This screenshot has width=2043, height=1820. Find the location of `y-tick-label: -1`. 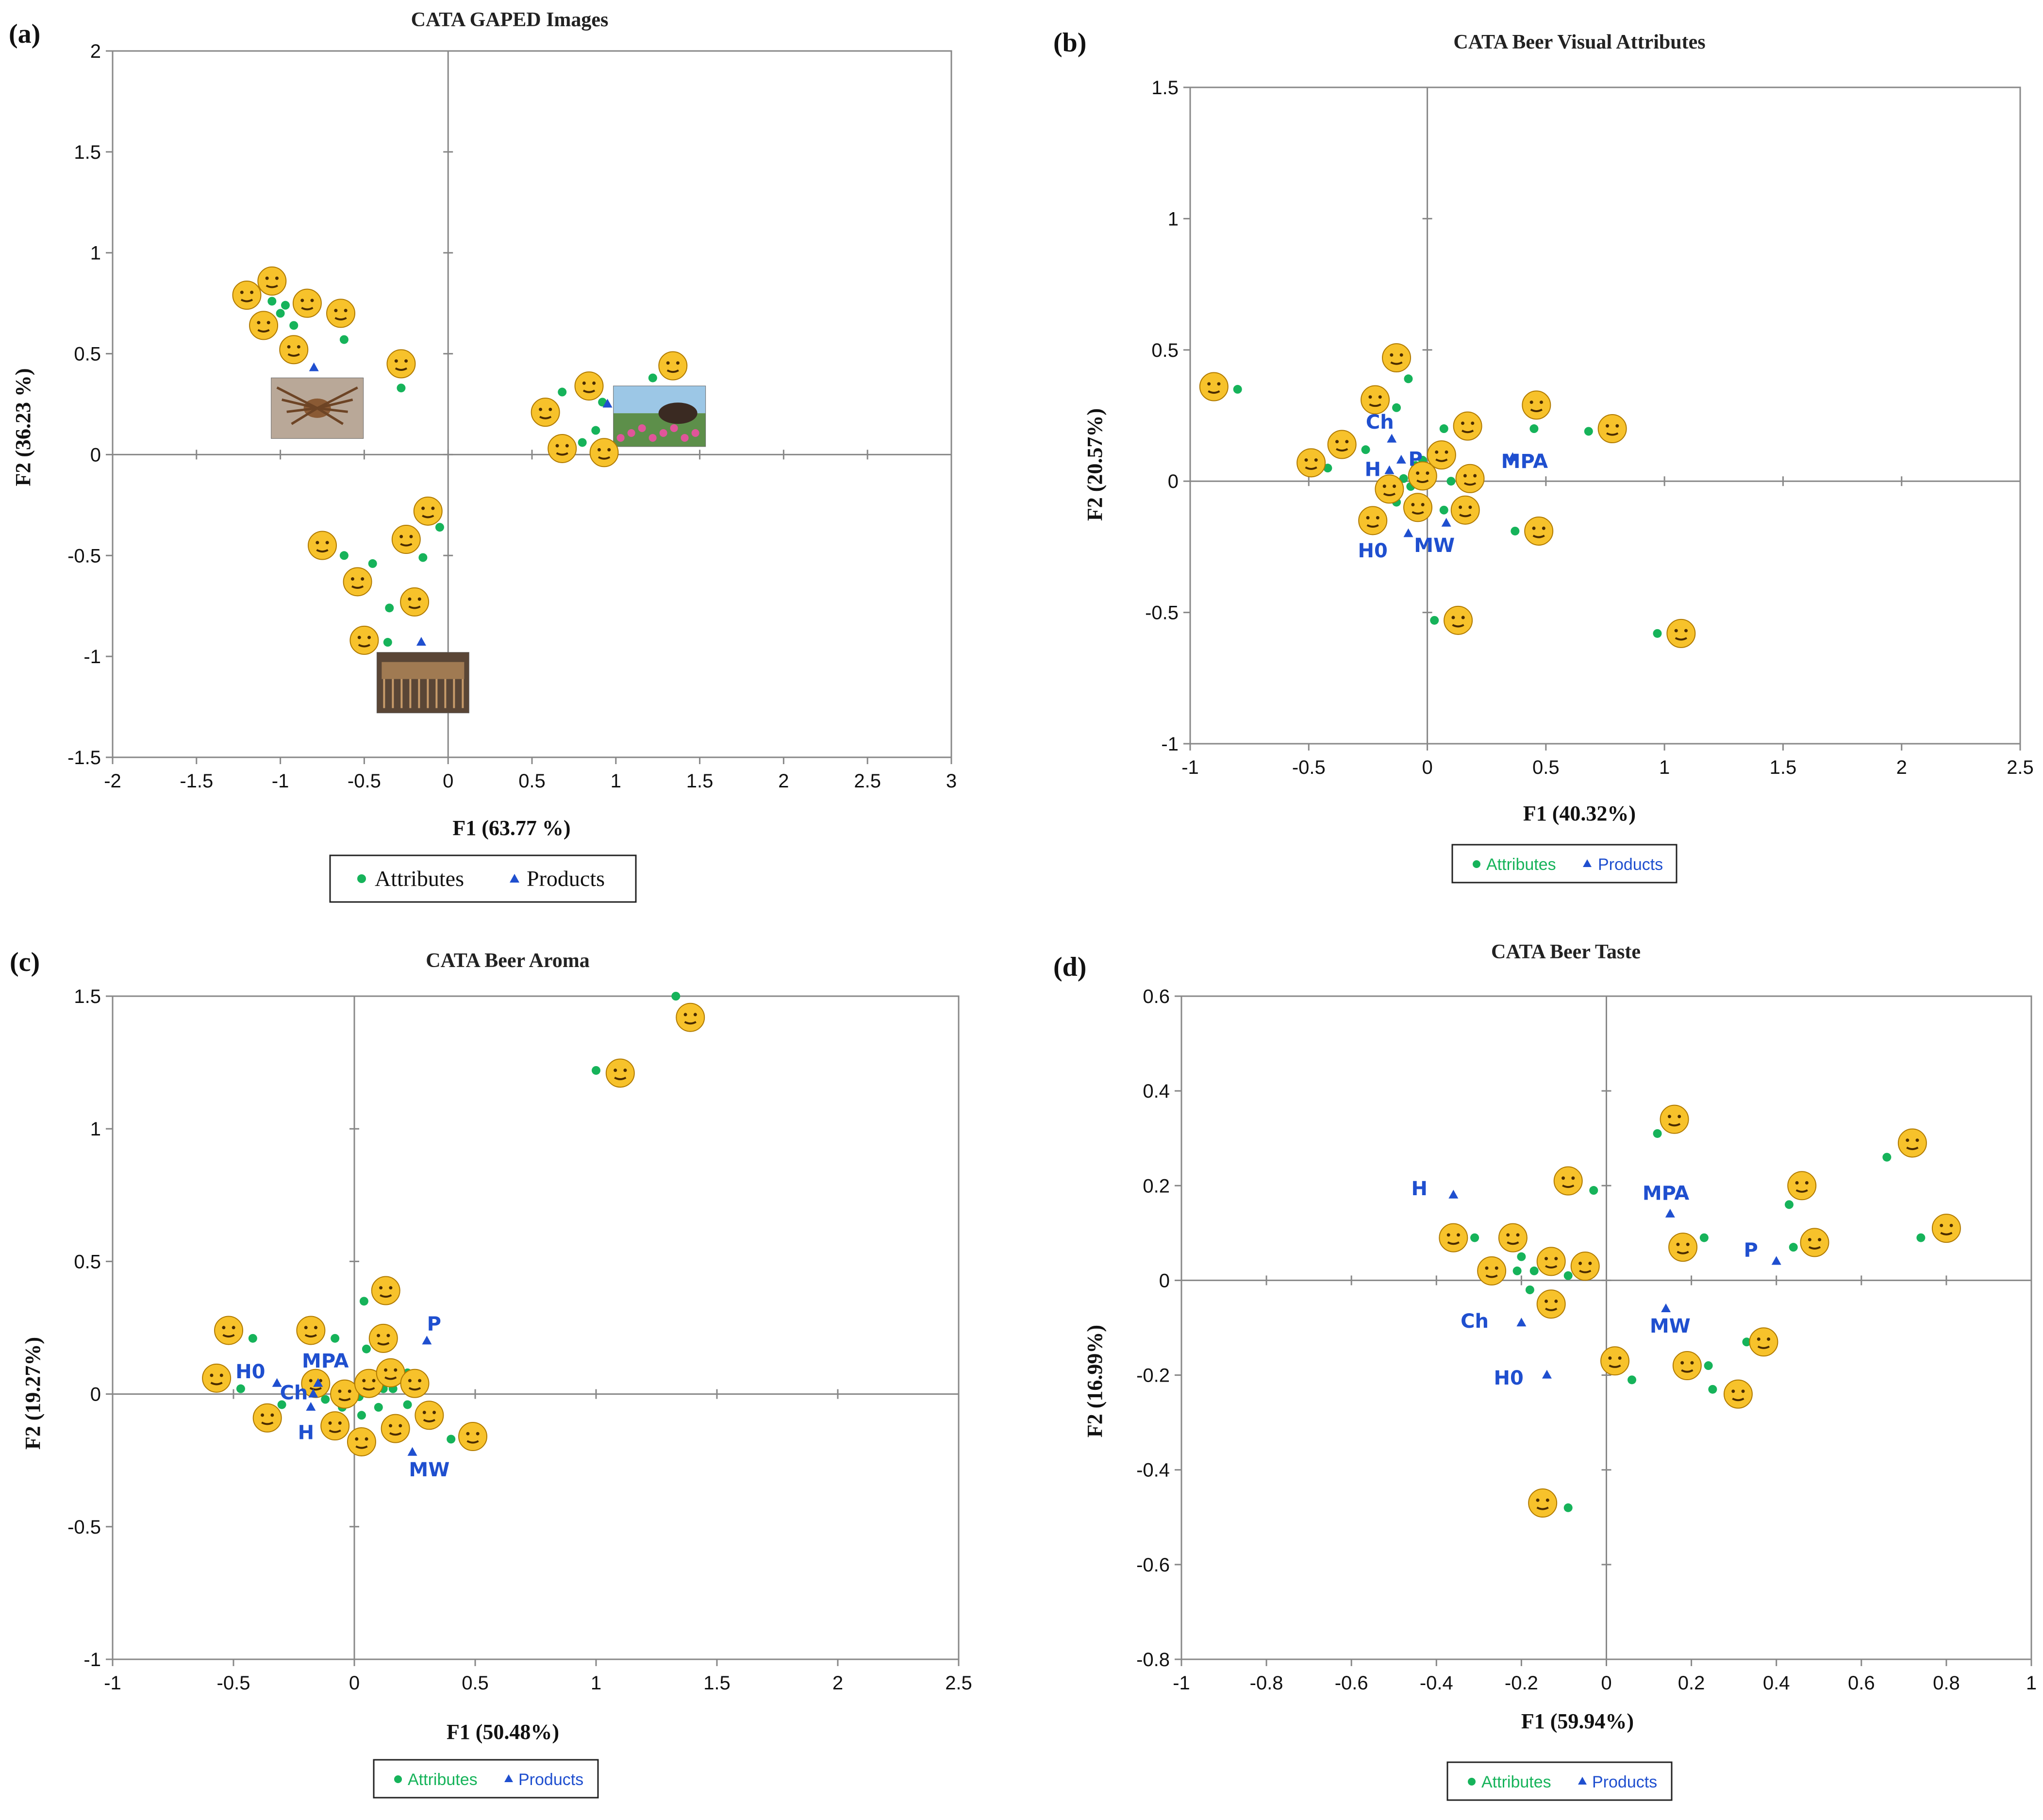

y-tick-label: -1 is located at coordinates (92, 1659).